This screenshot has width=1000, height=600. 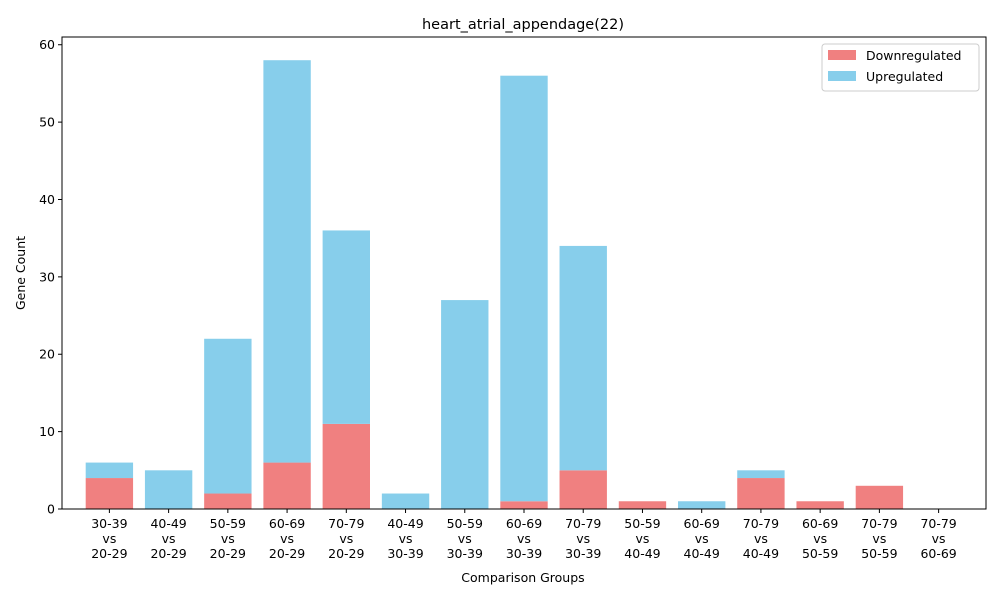 I want to click on x-tick-label: 50-59 vs 30-39, so click(x=465, y=538).